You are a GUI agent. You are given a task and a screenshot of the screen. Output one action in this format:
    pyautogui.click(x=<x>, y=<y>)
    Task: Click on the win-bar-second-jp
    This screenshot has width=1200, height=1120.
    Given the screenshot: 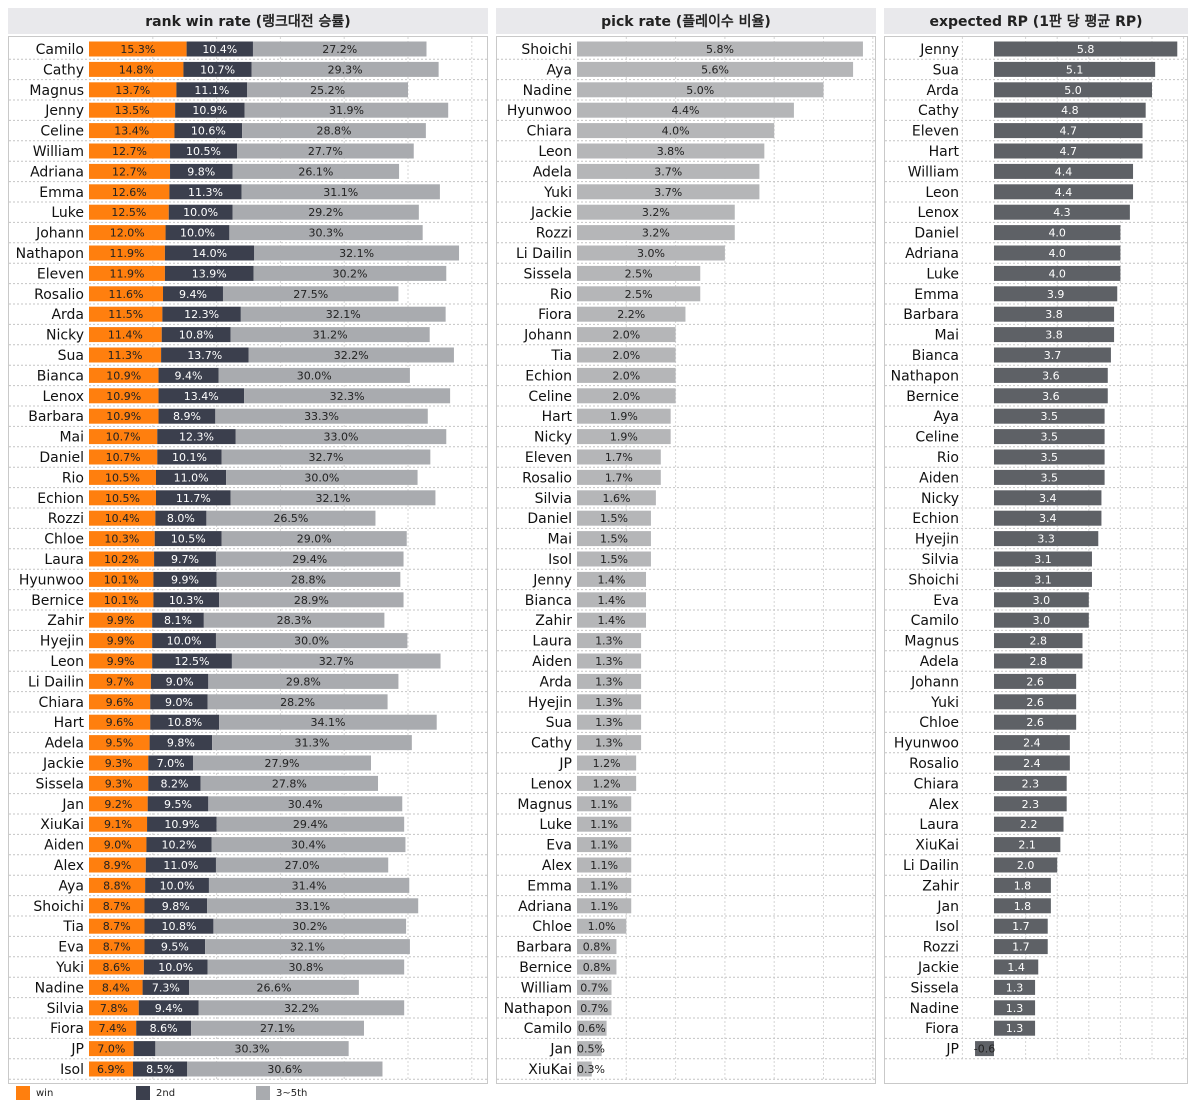 What is the action you would take?
    pyautogui.click(x=144, y=1049)
    